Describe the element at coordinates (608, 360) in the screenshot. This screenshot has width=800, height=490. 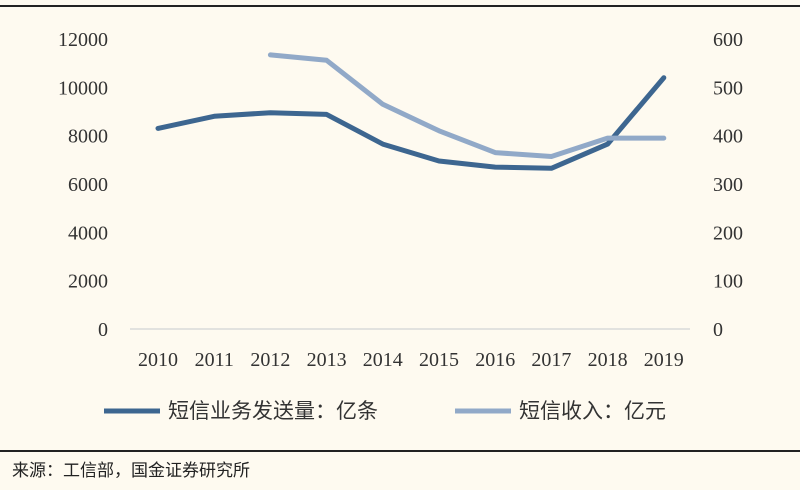
I see `x-tick-label: 2018` at that location.